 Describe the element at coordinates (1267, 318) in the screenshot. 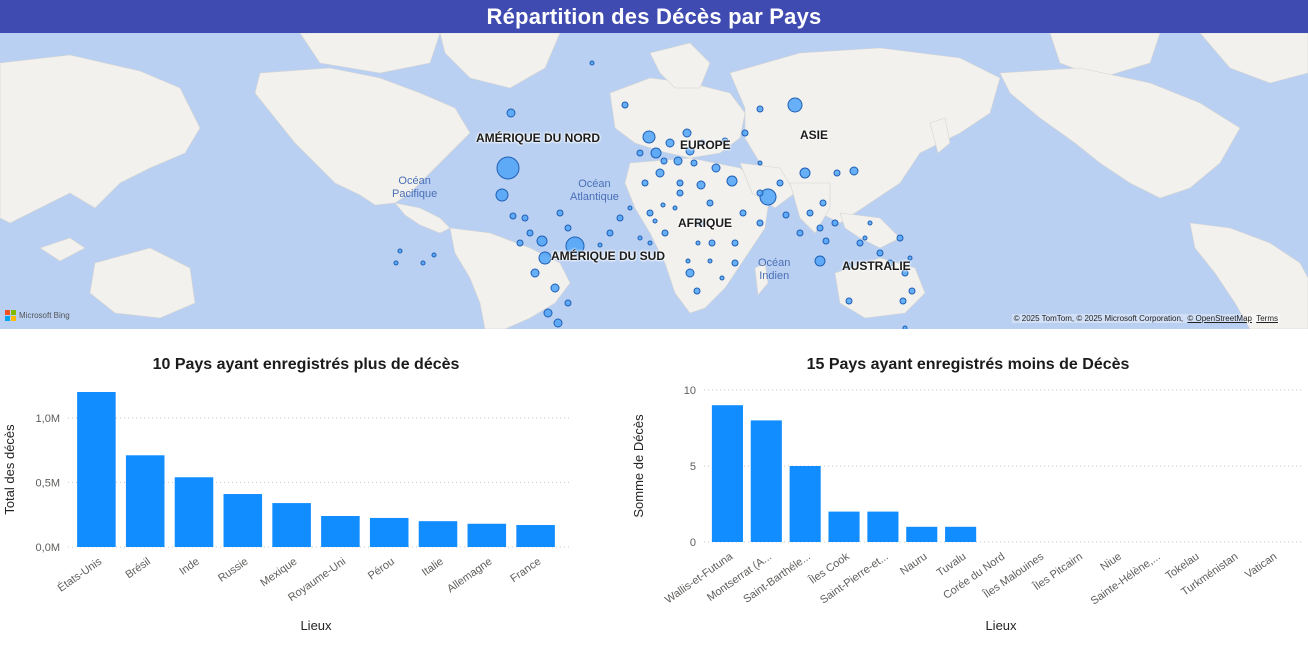

I see `terms-link: Terms` at that location.